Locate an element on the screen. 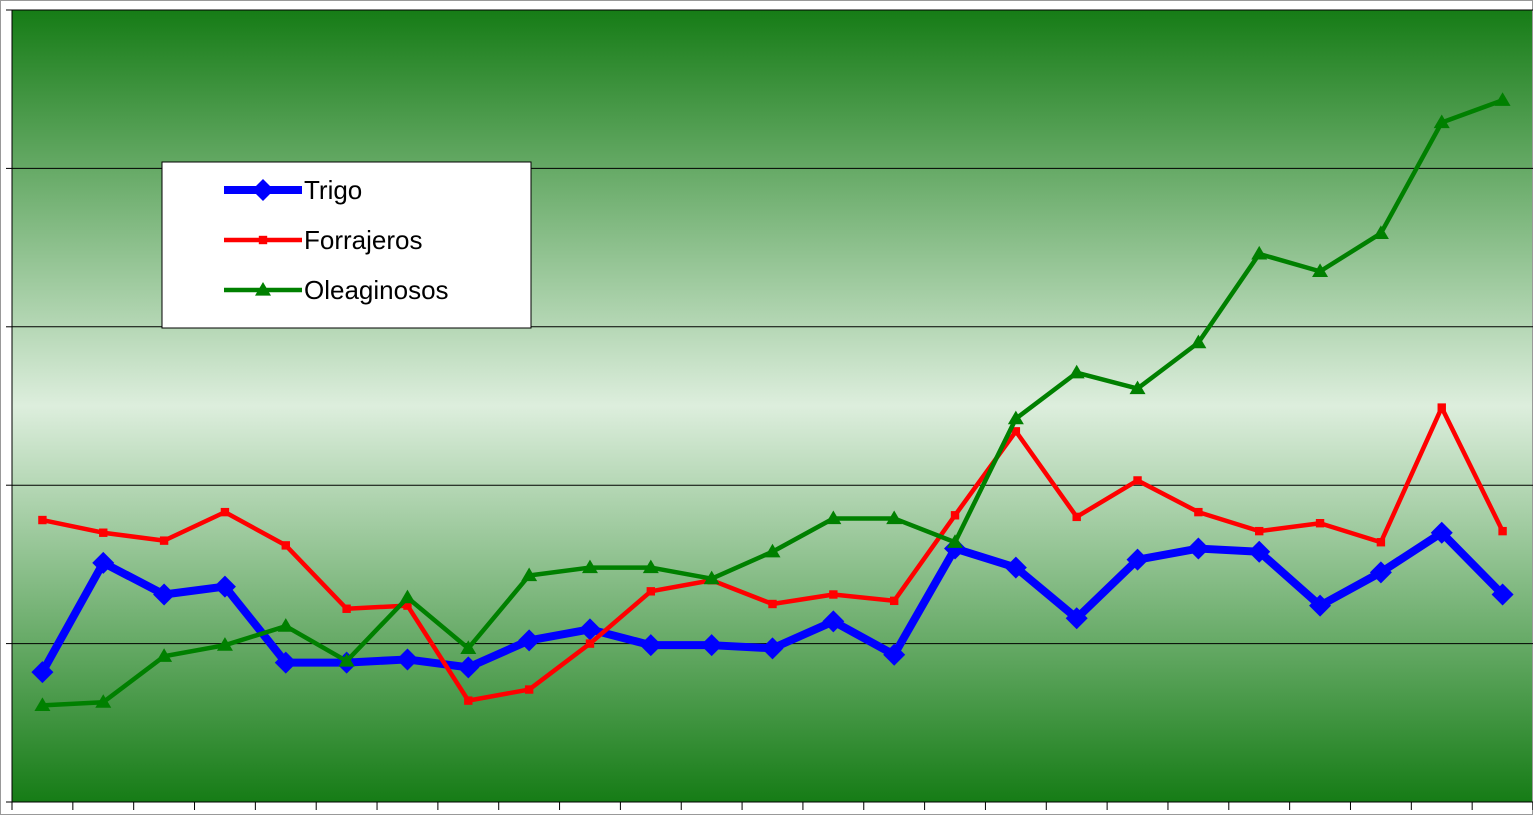 The width and height of the screenshot is (1533, 815). legend-label: Trigo is located at coordinates (333, 190).